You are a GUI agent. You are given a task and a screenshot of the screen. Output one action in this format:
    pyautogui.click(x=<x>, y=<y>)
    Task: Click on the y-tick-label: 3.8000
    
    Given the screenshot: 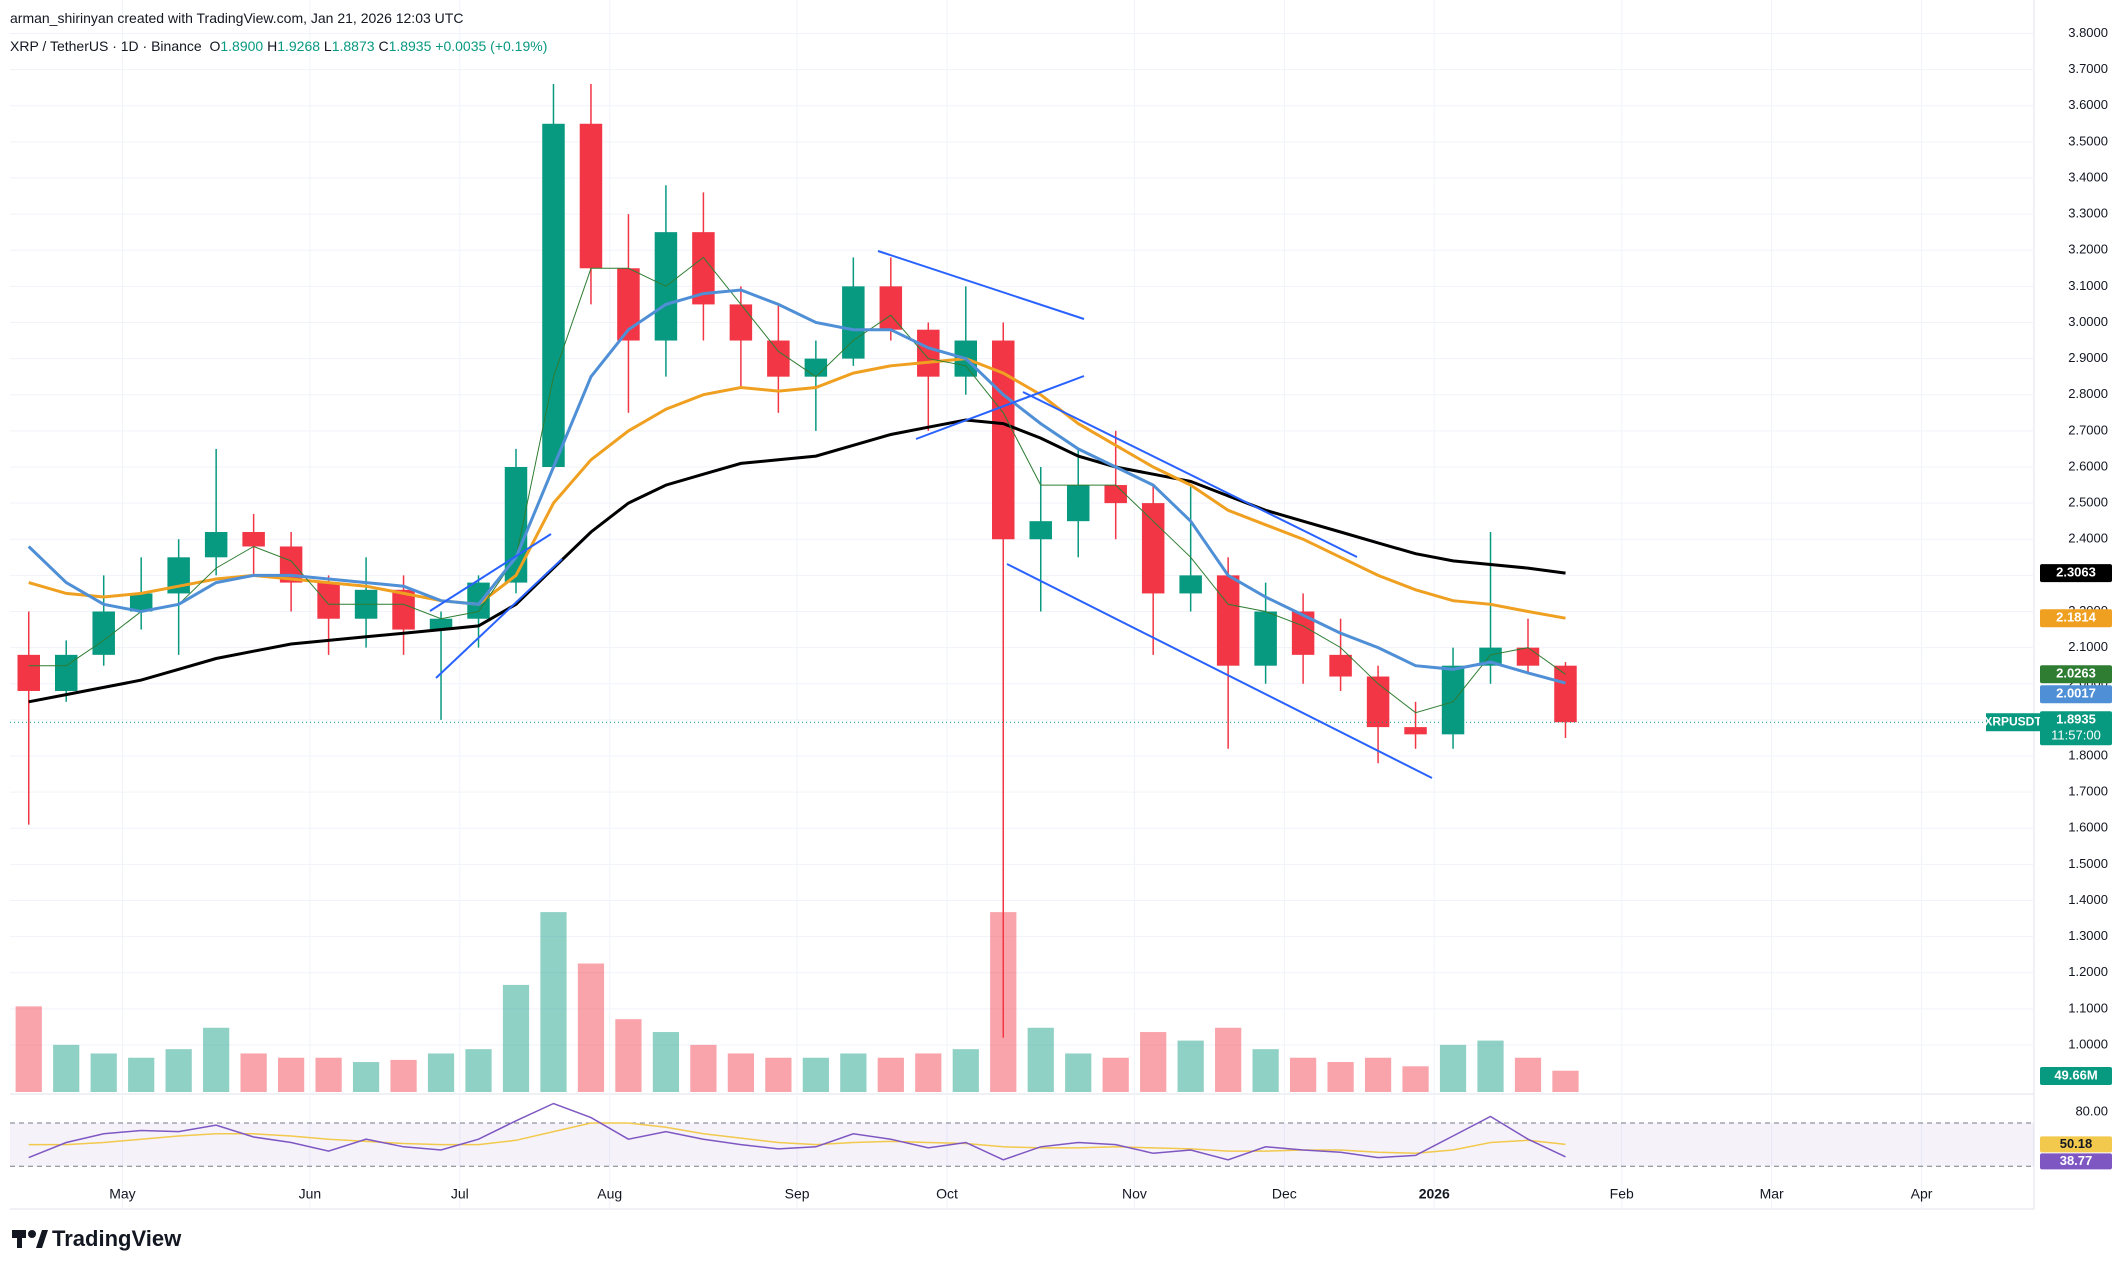 What is the action you would take?
    pyautogui.click(x=2088, y=32)
    